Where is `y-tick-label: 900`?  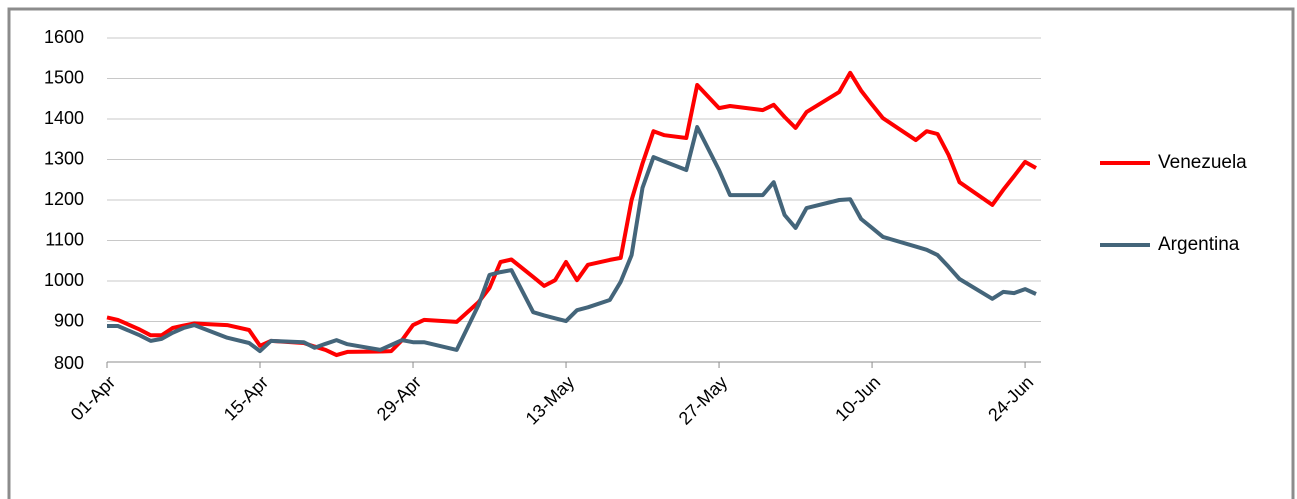 y-tick-label: 900 is located at coordinates (69, 320).